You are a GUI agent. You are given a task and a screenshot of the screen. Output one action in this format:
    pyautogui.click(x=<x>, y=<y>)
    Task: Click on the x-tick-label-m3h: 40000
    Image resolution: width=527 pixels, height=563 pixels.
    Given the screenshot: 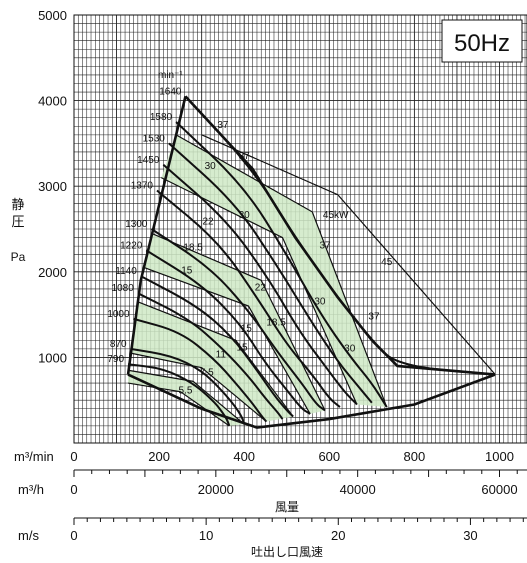 What is the action you would take?
    pyautogui.click(x=358, y=489)
    